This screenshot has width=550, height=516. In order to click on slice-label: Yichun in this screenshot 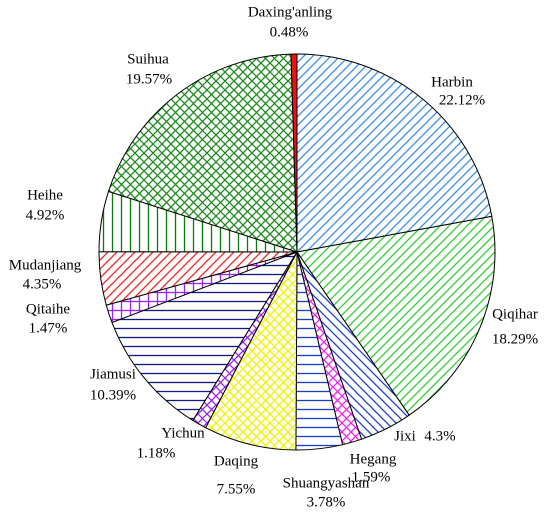, I will do `click(183, 433)`.